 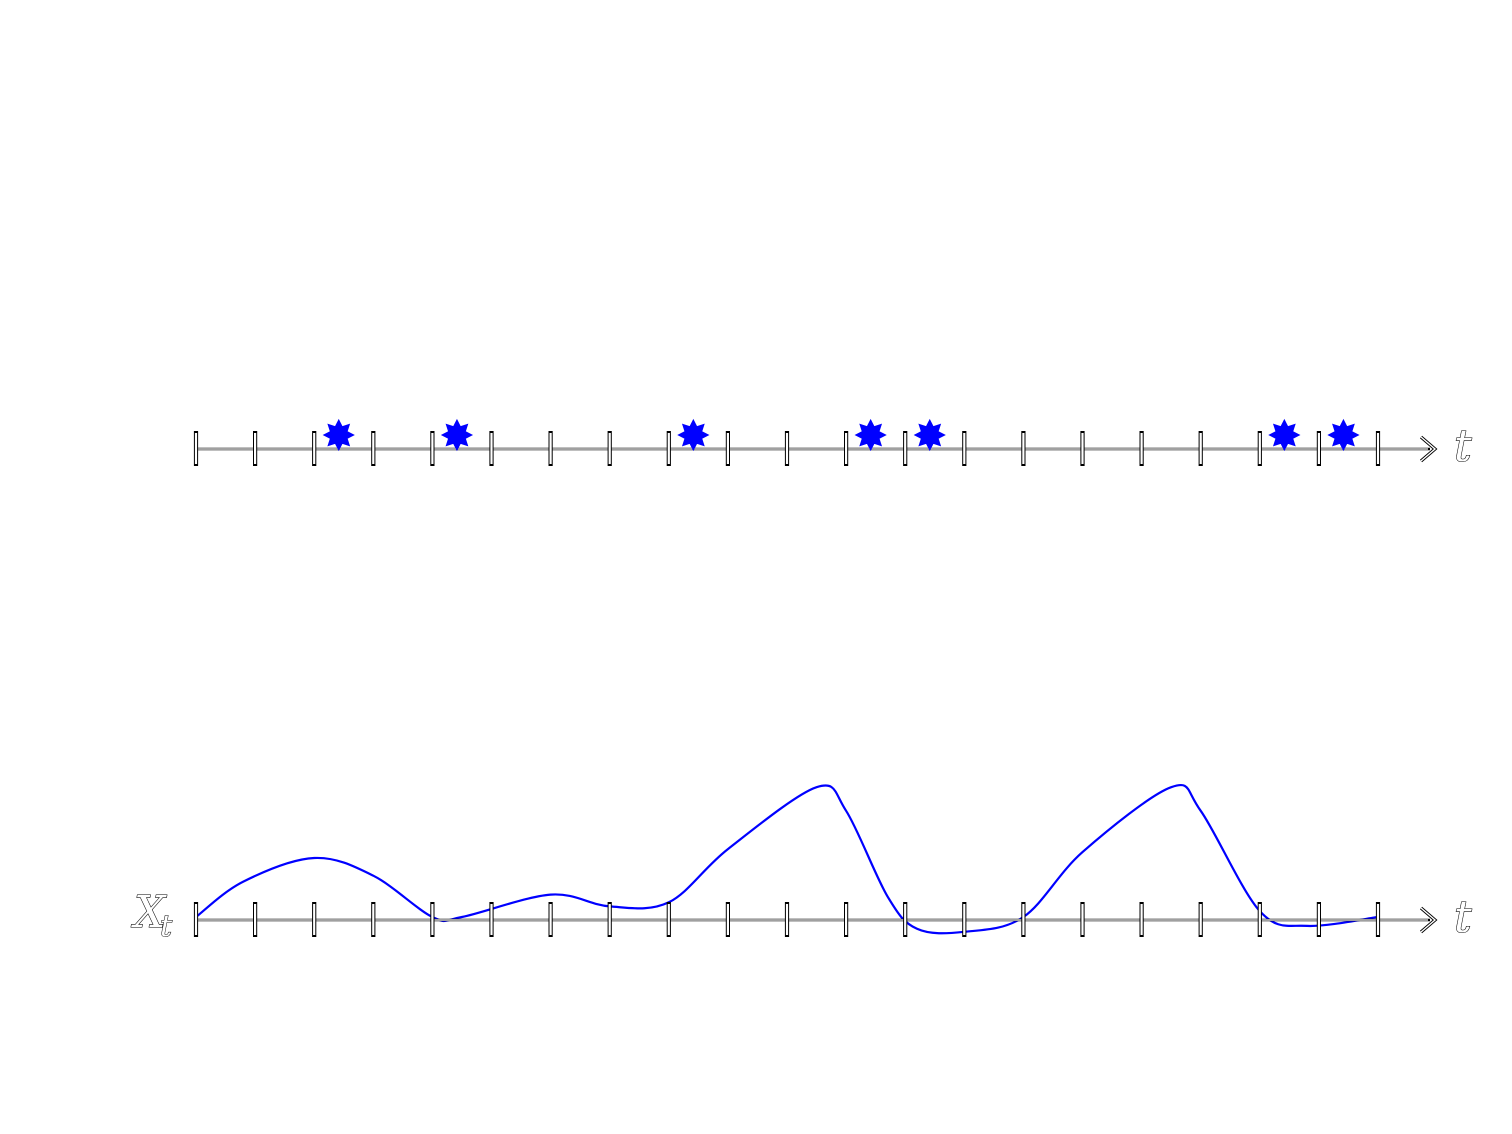 I want to click on y-axis-label-main: X, so click(x=149, y=912).